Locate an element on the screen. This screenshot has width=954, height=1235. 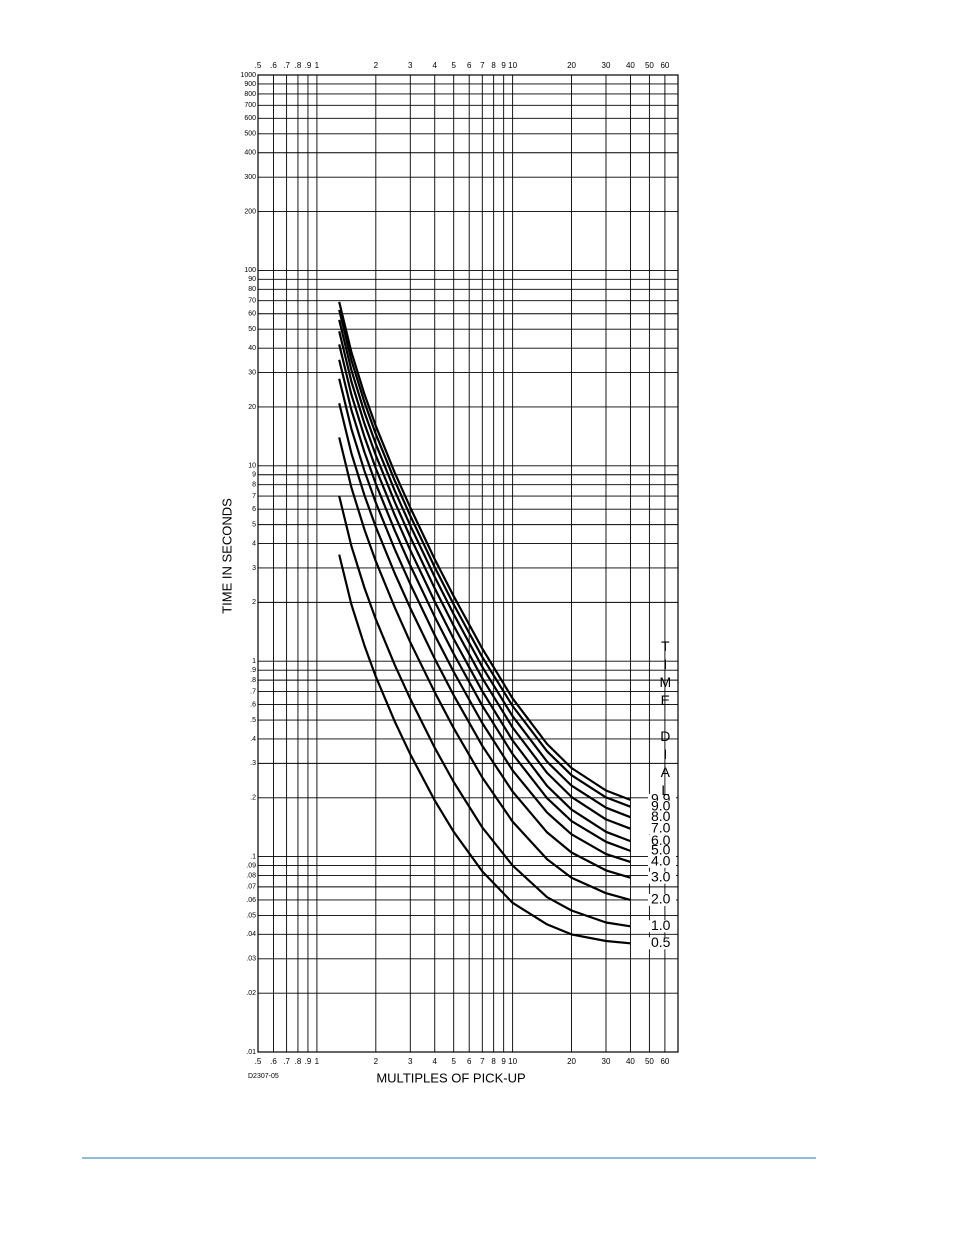
x-tick-label-top: 6 is located at coordinates (469, 65).